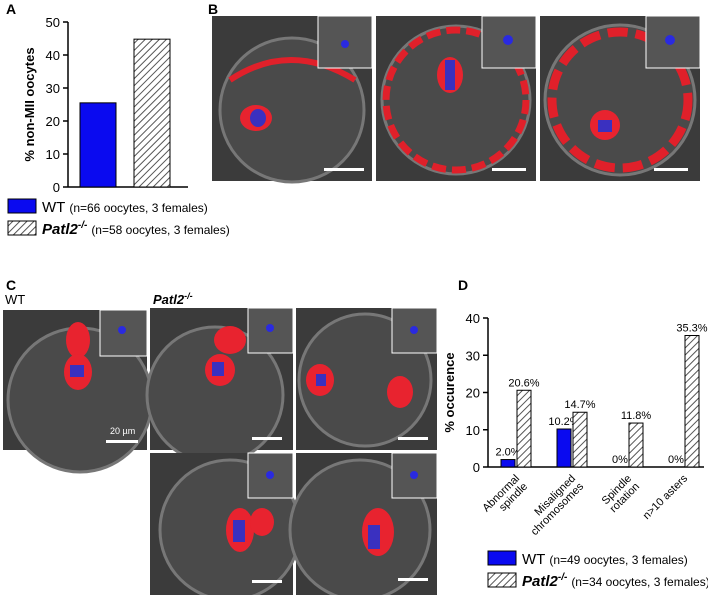 Image resolution: width=708 pixels, height=595 pixels. I want to click on legend-entry: Patl2-/- (n=58 oocytes, 3 females), so click(136, 229).